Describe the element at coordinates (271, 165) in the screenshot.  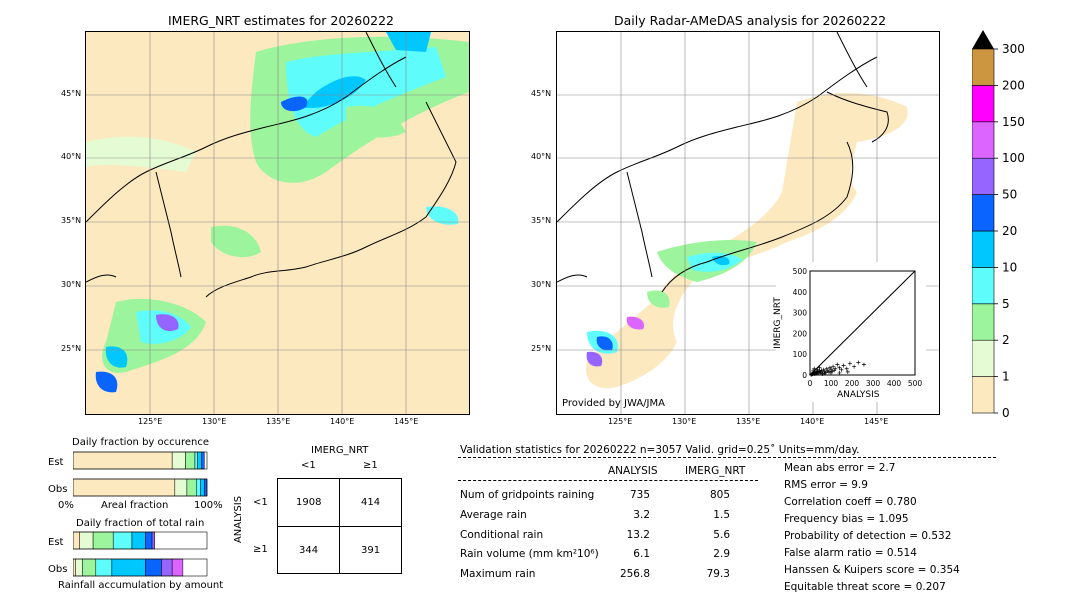
I see `left-map-coastline` at that location.